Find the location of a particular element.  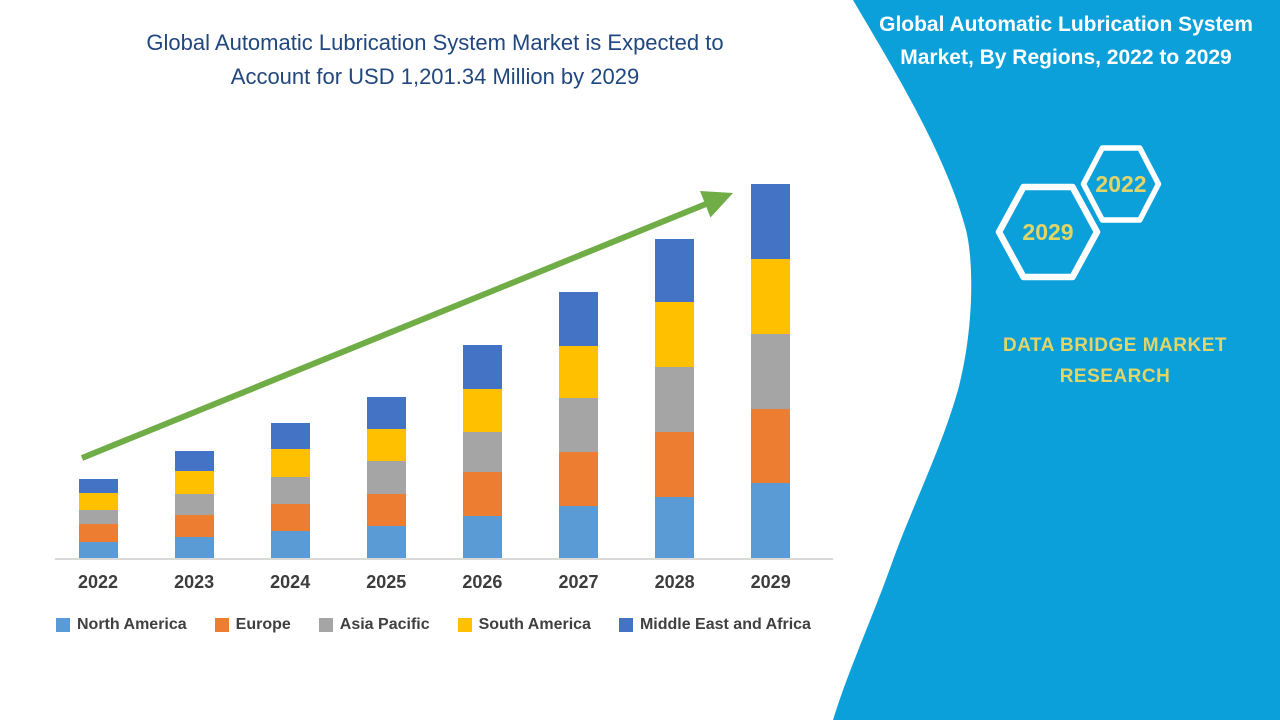

bar-segment-2022-north-america is located at coordinates (98, 550).